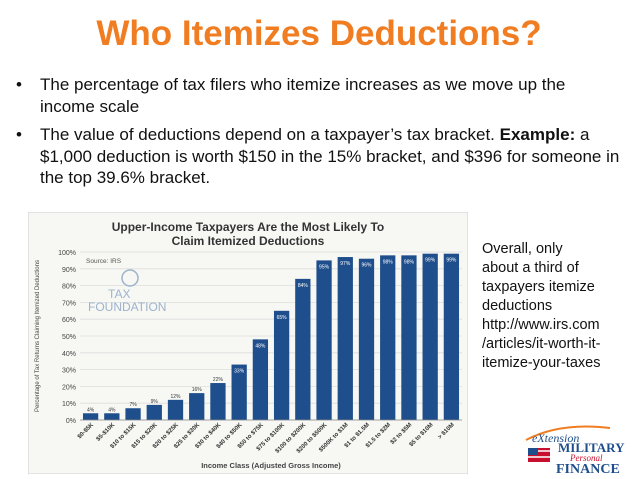 The height and width of the screenshot is (479, 638). I want to click on bar-data-label: 9%, so click(155, 402).